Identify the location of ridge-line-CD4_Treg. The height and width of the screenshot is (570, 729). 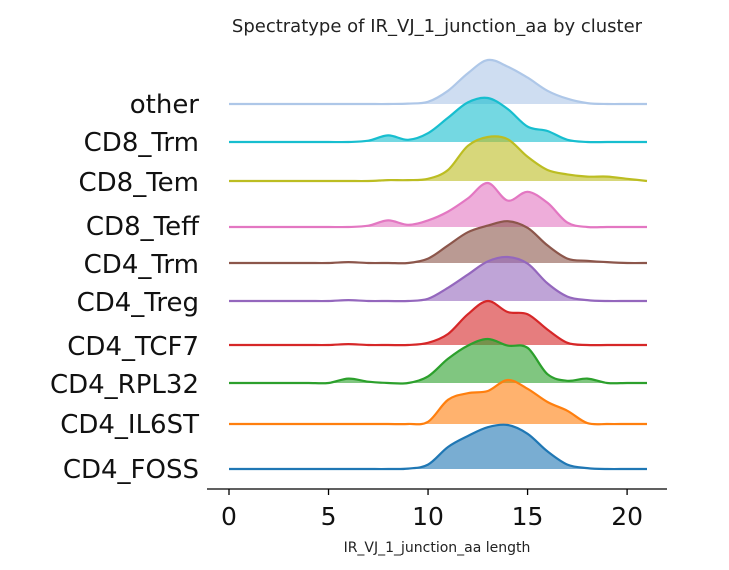
(437, 279).